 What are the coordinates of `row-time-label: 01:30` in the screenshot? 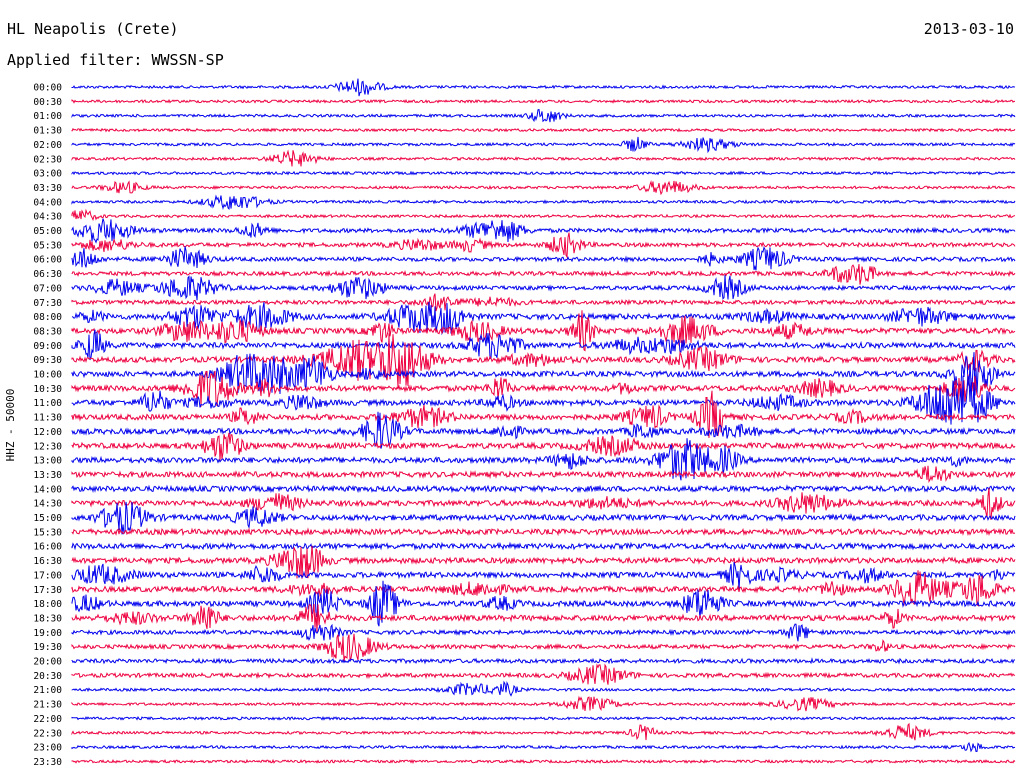 It's located at (47, 131).